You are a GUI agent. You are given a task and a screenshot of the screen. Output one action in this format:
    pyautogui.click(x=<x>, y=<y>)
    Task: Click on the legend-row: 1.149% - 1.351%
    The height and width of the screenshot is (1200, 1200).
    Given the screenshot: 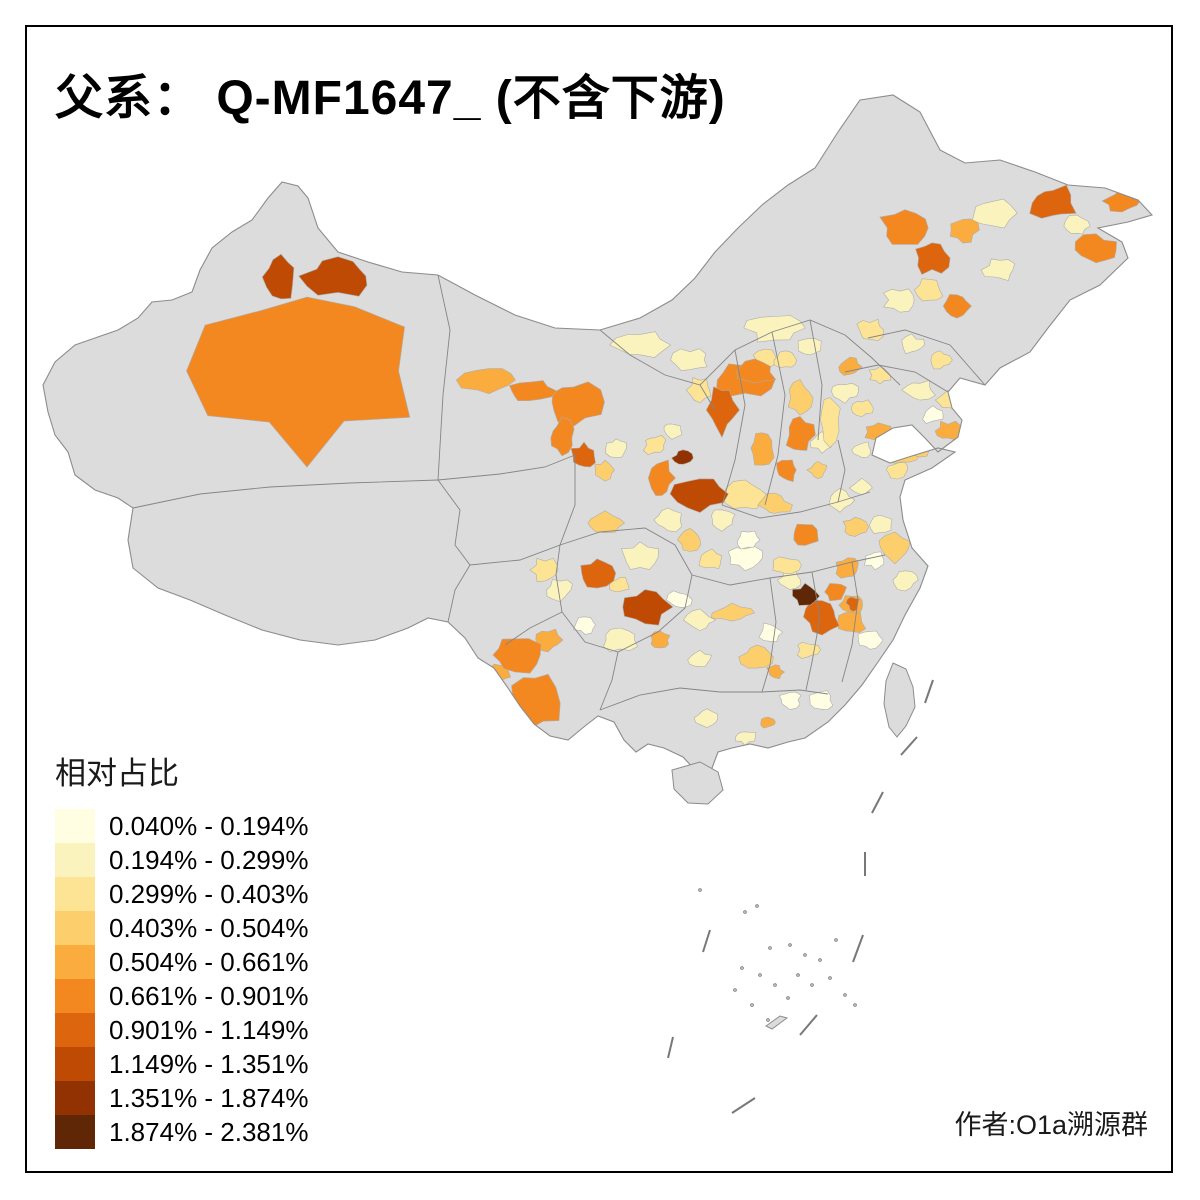 What is the action you would take?
    pyautogui.click(x=181, y=1064)
    